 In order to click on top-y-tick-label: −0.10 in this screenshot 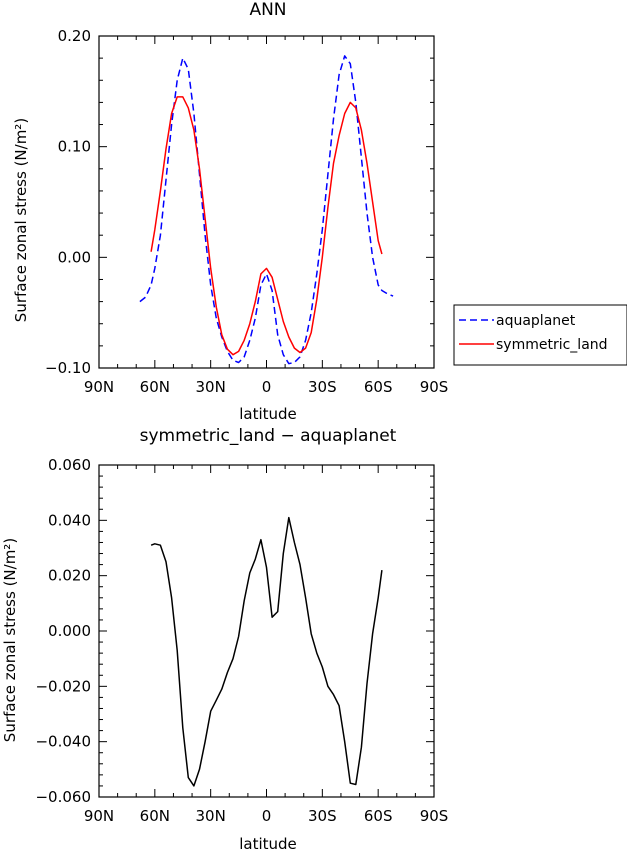, I will do `click(68, 368)`.